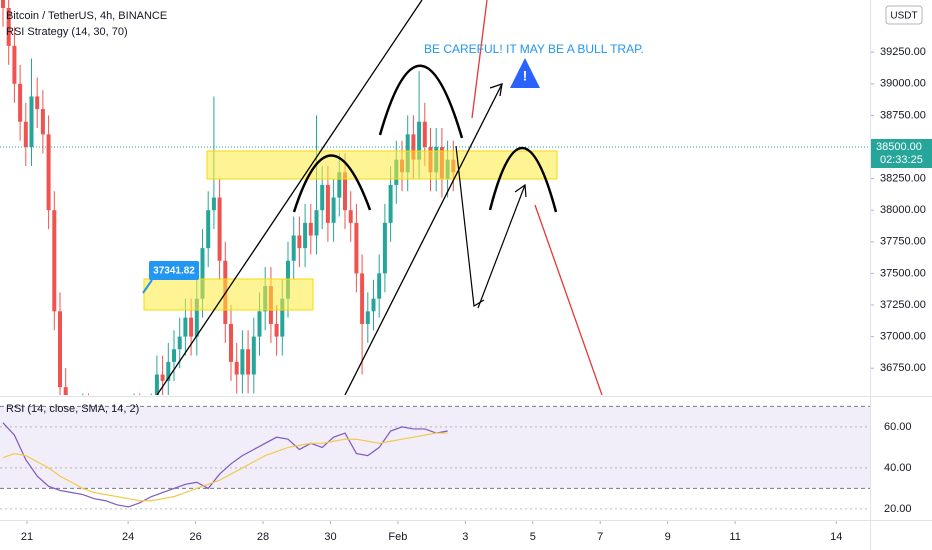  What do you see at coordinates (898, 509) in the screenshot?
I see `y-tick-label: 20.00` at bounding box center [898, 509].